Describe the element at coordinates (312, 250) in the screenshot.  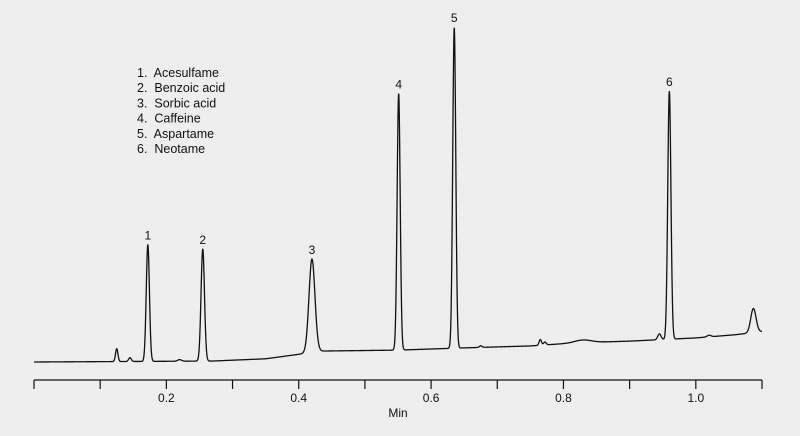
I see `peak-label-3: 3` at that location.